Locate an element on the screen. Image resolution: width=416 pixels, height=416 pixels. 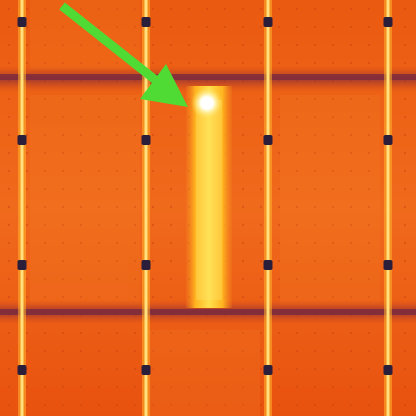
hot-cell-column is located at coordinates (209, 197).